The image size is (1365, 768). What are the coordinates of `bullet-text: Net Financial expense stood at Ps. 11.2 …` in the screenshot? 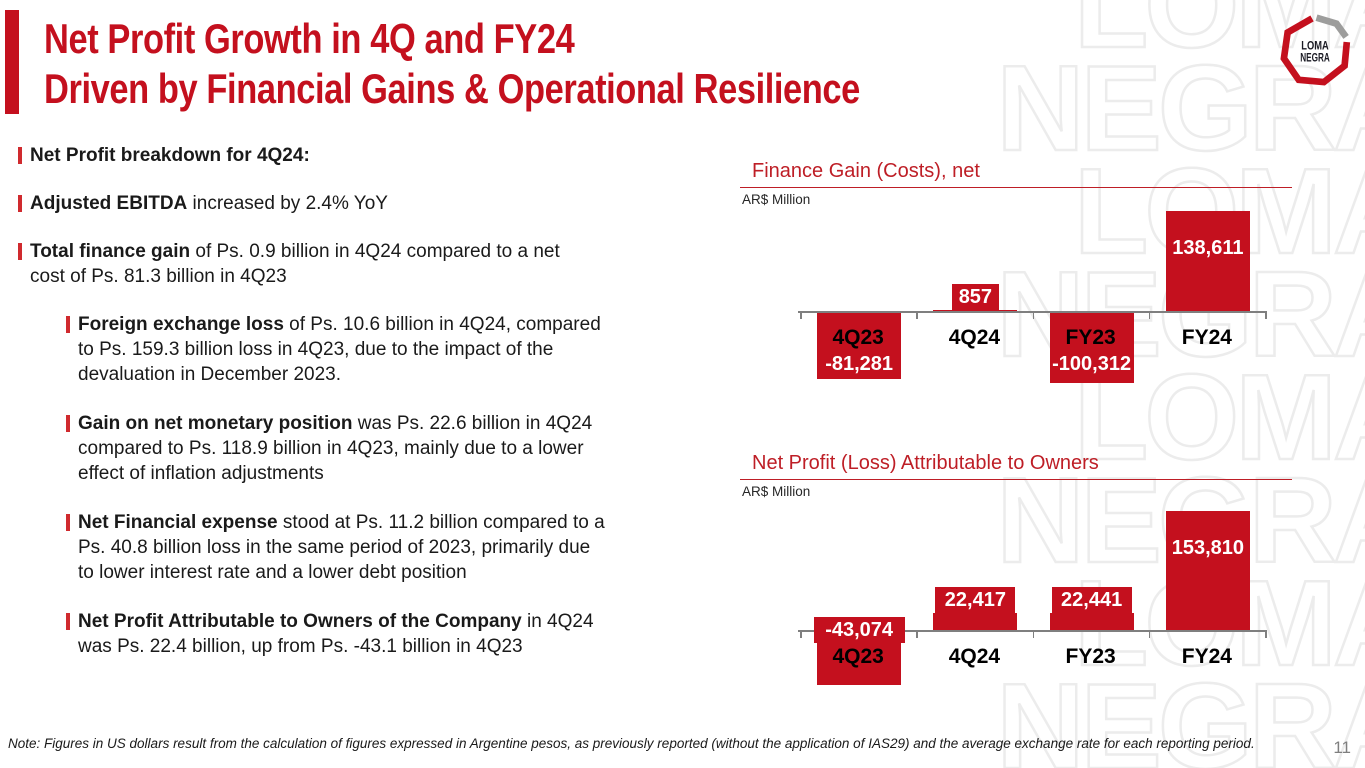 It's located at (341, 547).